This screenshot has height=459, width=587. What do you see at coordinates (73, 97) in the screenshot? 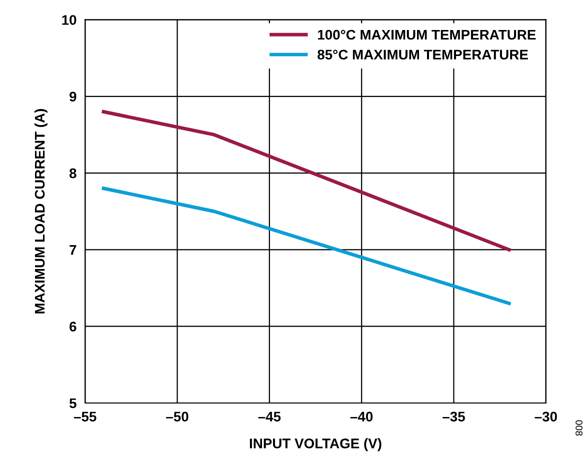
I see `y-tick-label: 9` at bounding box center [73, 97].